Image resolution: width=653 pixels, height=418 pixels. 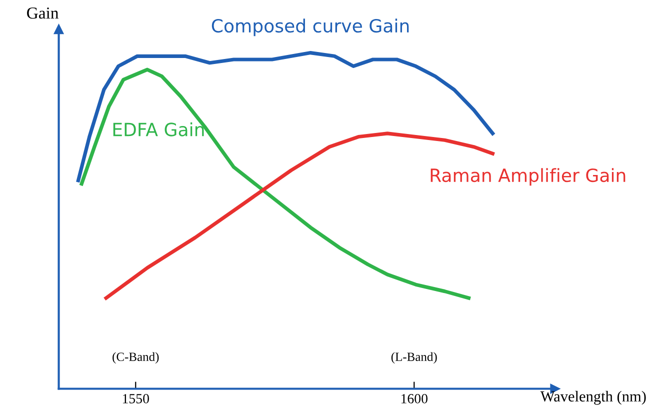 What do you see at coordinates (414, 399) in the screenshot?
I see `x-tick-label: 1600` at bounding box center [414, 399].